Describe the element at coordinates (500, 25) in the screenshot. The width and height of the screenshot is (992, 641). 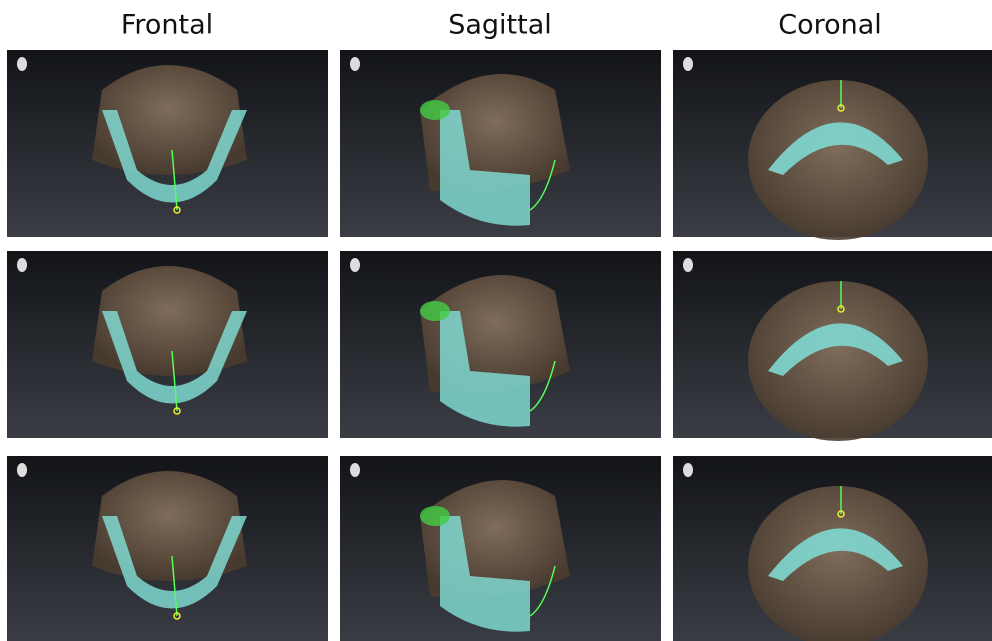
I see `column-header: Sagittal` at that location.